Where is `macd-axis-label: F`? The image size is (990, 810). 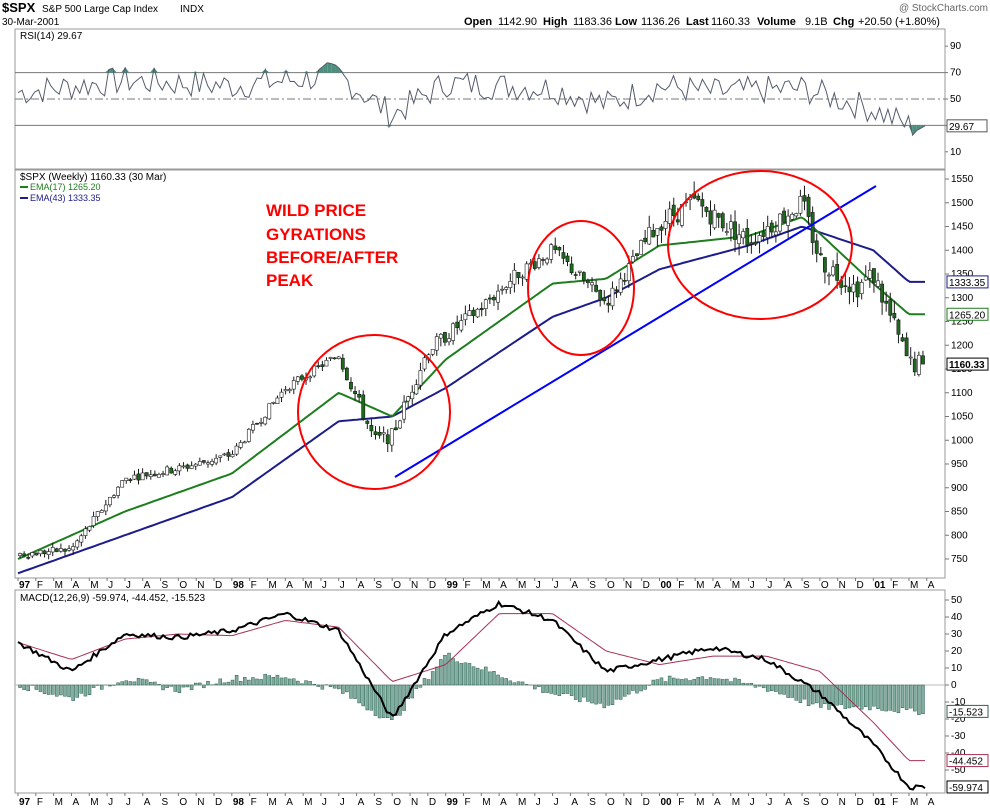
macd-axis-label: F is located at coordinates (40, 802).